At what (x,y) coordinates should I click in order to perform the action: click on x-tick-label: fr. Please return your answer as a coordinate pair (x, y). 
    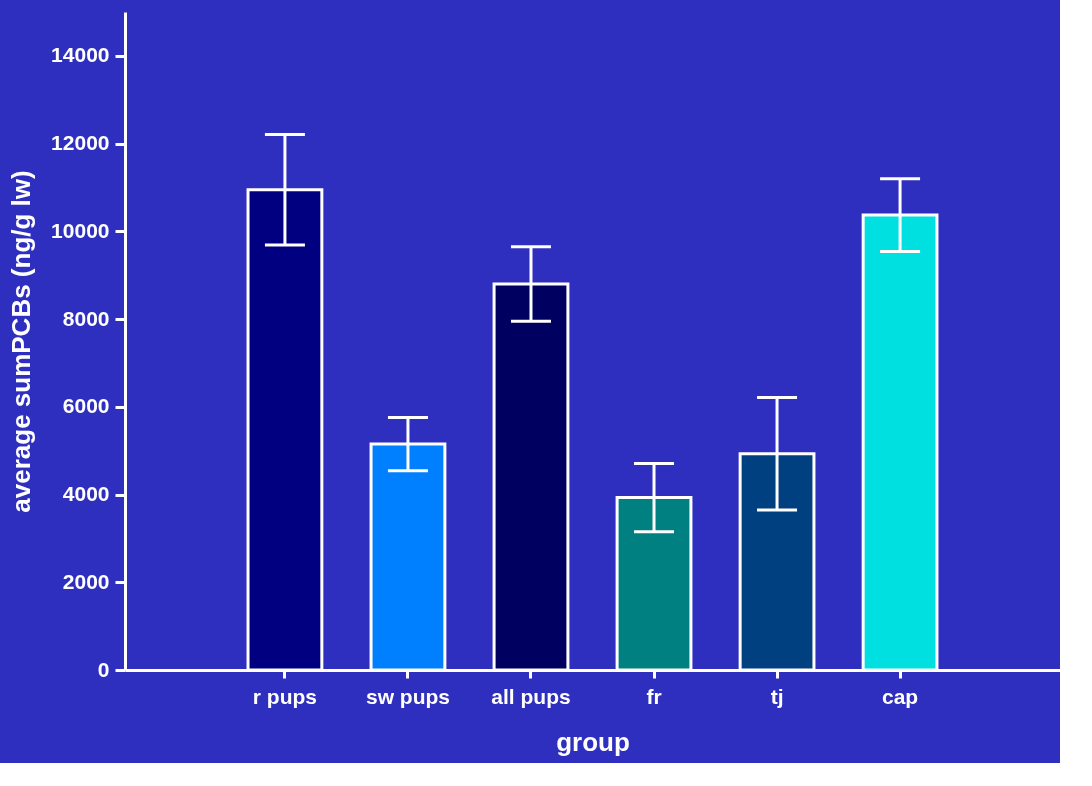
    Looking at the image, I should click on (654, 696).